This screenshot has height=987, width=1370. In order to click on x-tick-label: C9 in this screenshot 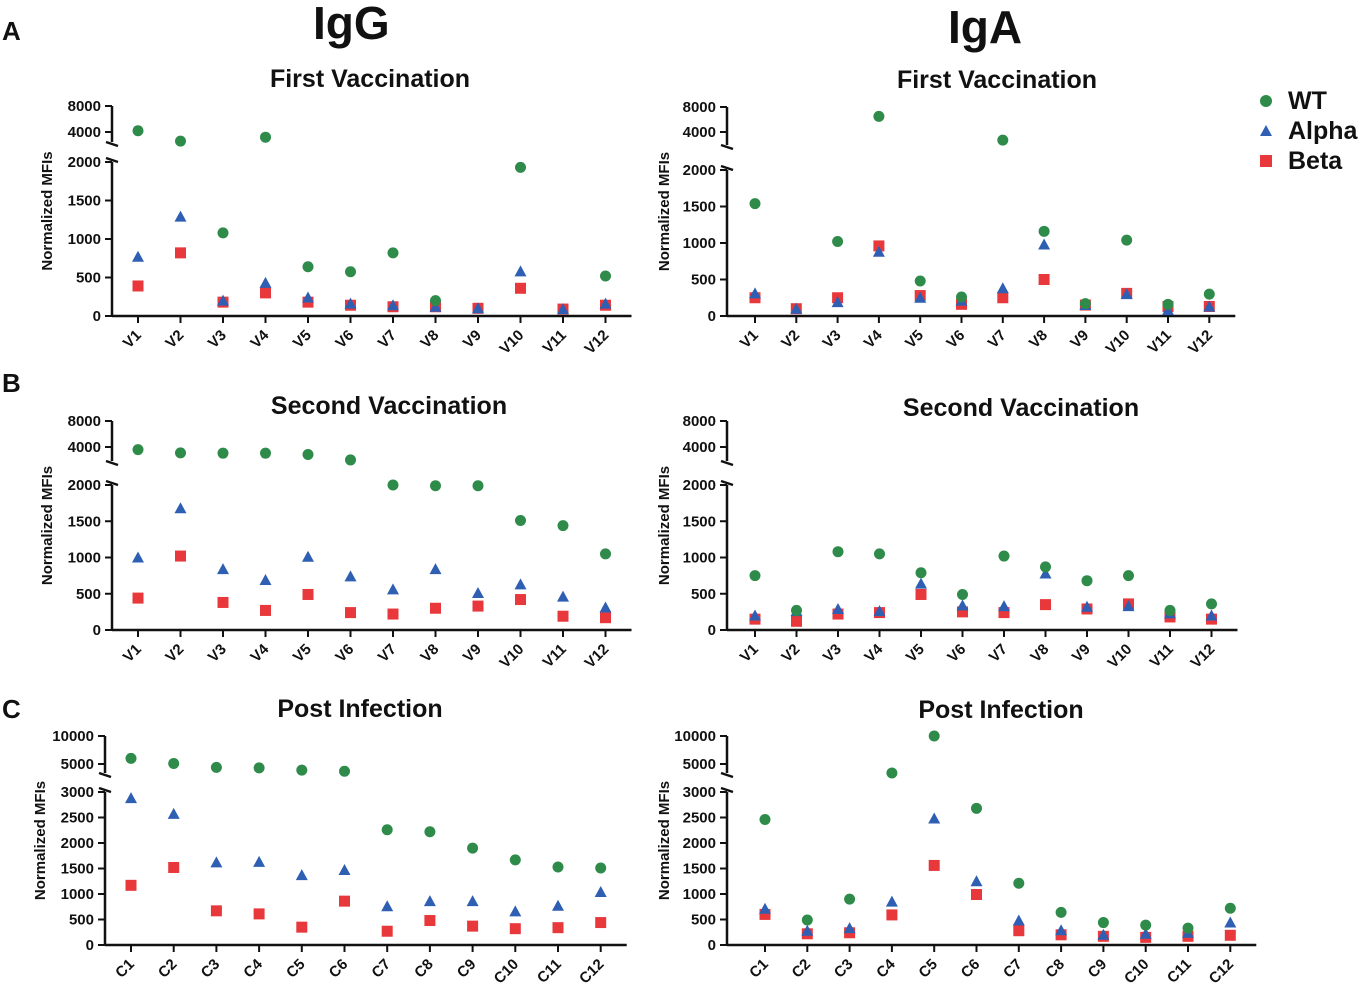, I will do `click(467, 969)`.